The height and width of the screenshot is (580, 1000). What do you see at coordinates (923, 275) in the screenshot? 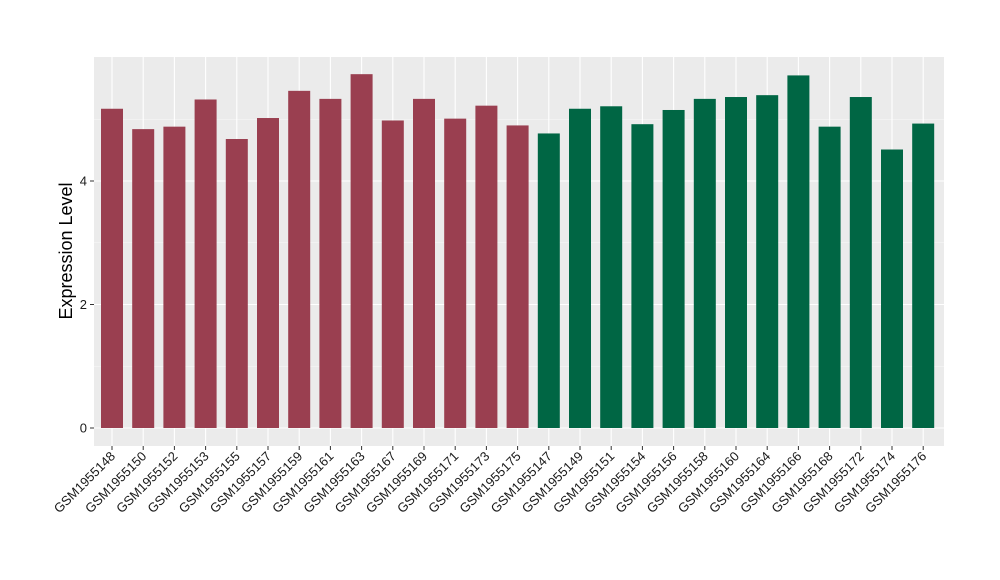
I see `bar-GSM1955176` at bounding box center [923, 275].